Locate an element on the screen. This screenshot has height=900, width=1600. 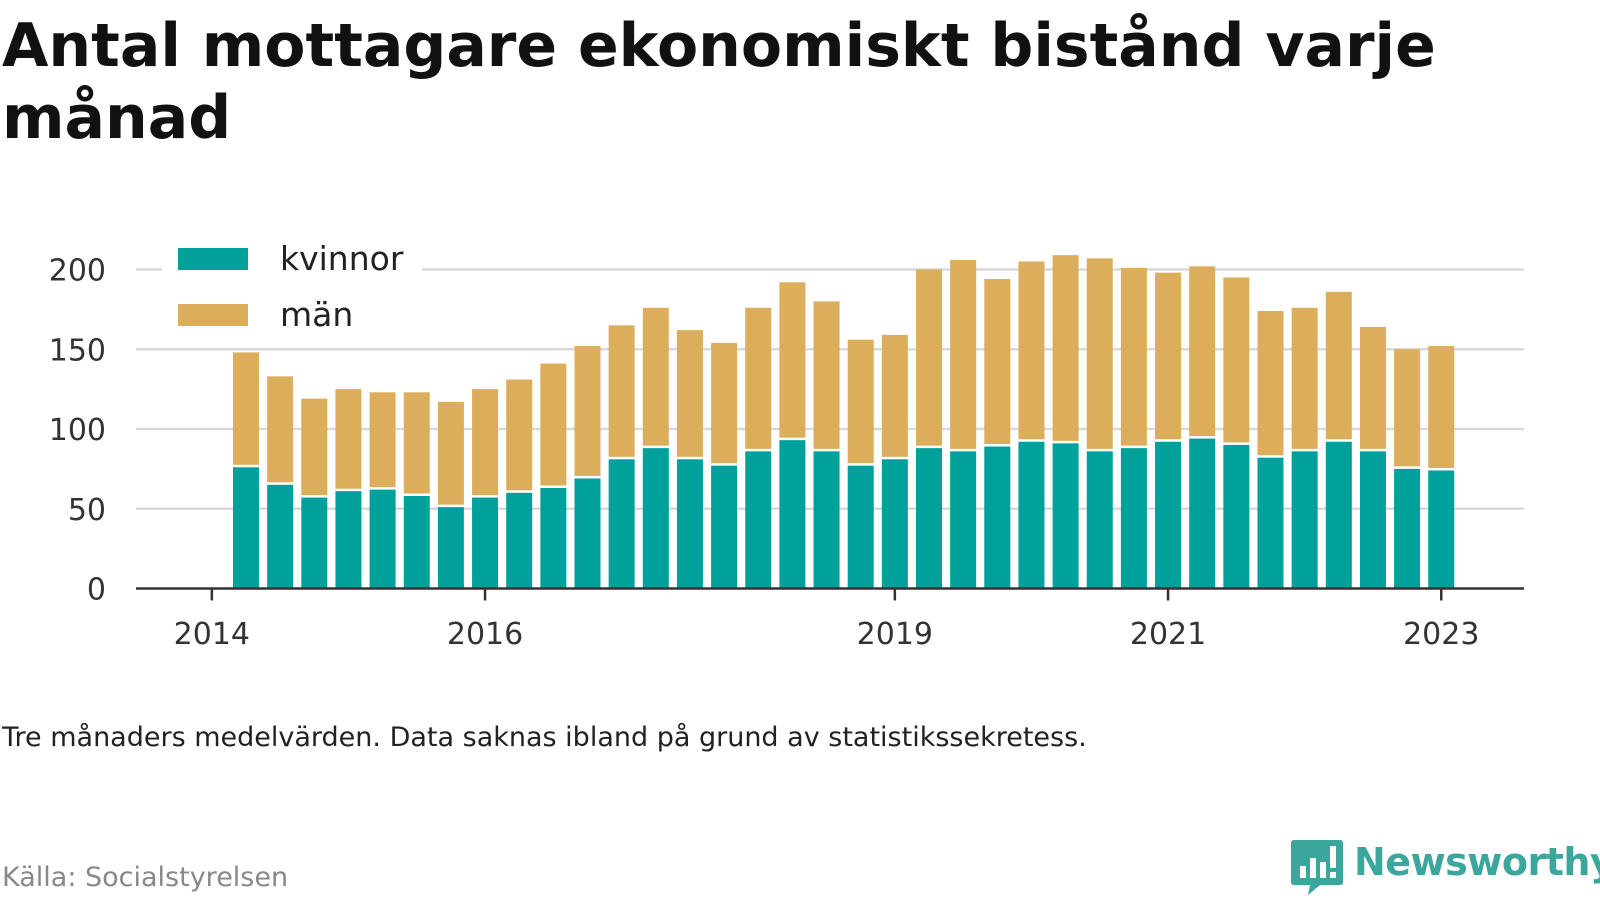
x-tick-label: 2019 is located at coordinates (895, 634).